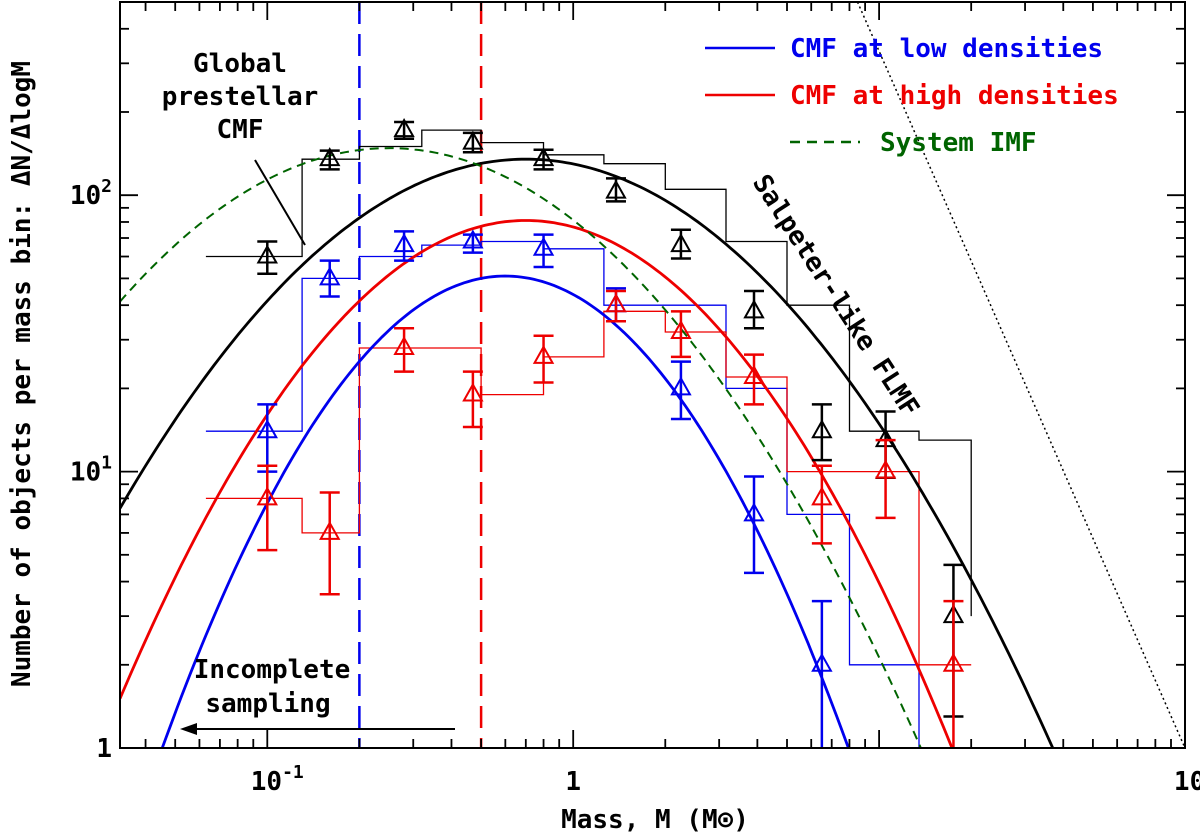  I want to click on salpeter-label: Salpeter-like FLMF, so click(835, 295).